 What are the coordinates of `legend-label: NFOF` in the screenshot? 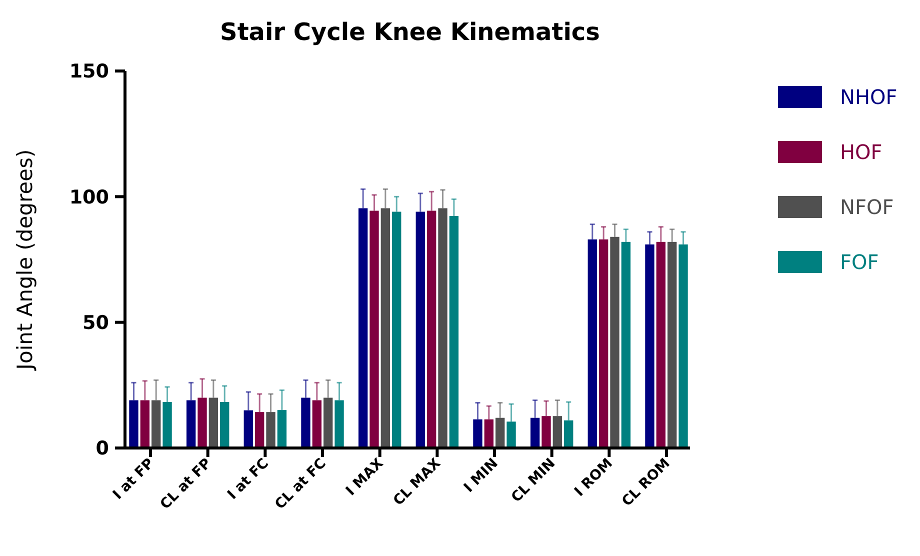 It's located at (867, 207).